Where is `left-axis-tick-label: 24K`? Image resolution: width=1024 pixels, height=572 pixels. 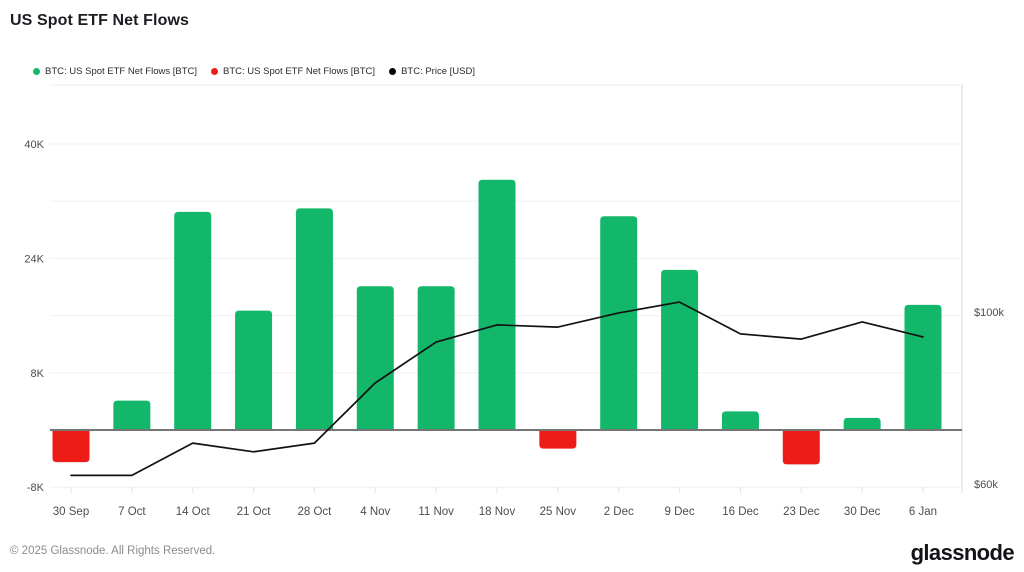
left-axis-tick-label: 24K is located at coordinates (34, 259).